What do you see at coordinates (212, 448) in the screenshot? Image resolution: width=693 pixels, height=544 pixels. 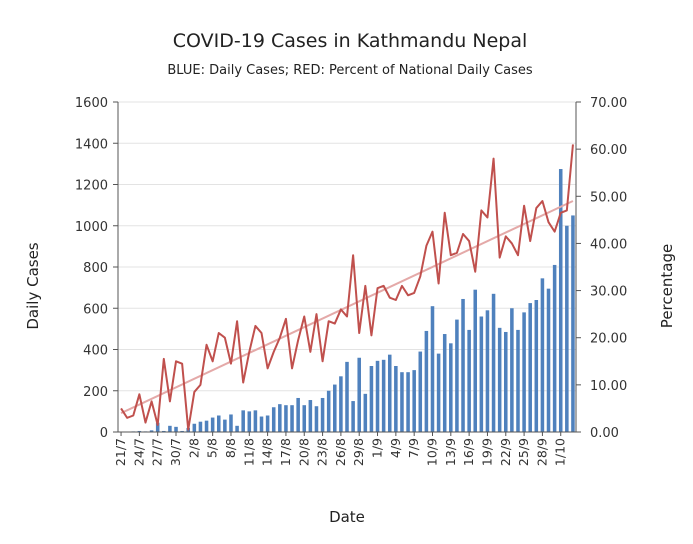 I see `x-tick-label: 5/8` at bounding box center [212, 448].